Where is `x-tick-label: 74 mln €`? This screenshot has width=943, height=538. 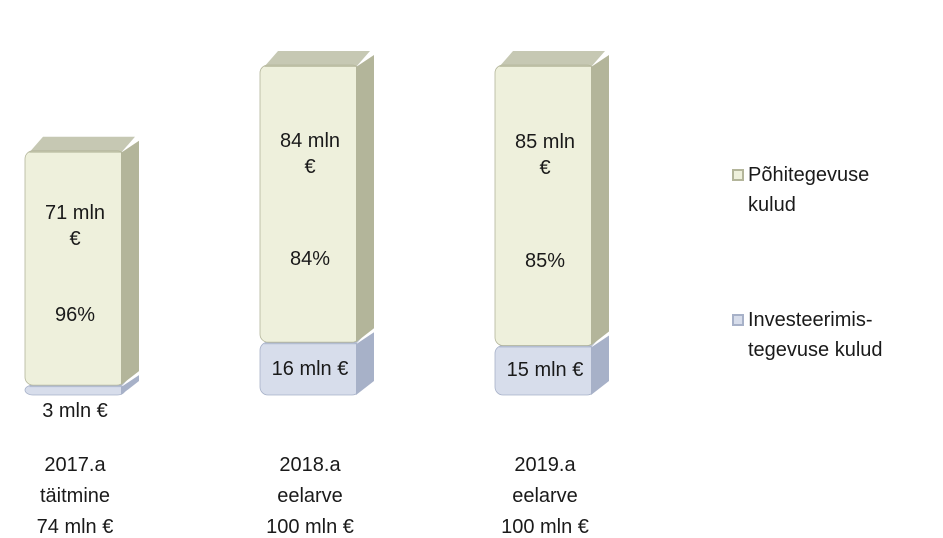
x-tick-label: 74 mln € is located at coordinates (75, 527).